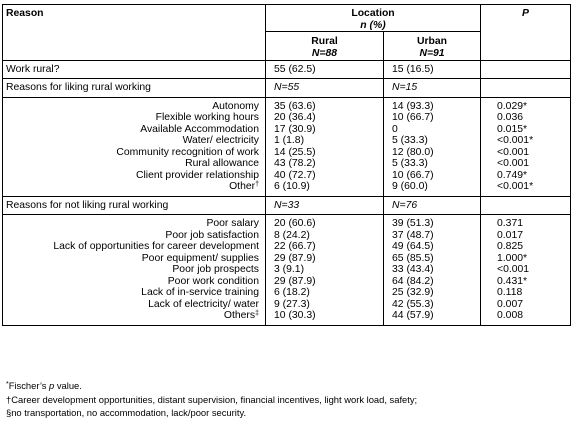 The height and width of the screenshot is (430, 573). Describe the element at coordinates (432, 106) in the screenshot. I see `urban-cell: 14 (93.3)` at that location.